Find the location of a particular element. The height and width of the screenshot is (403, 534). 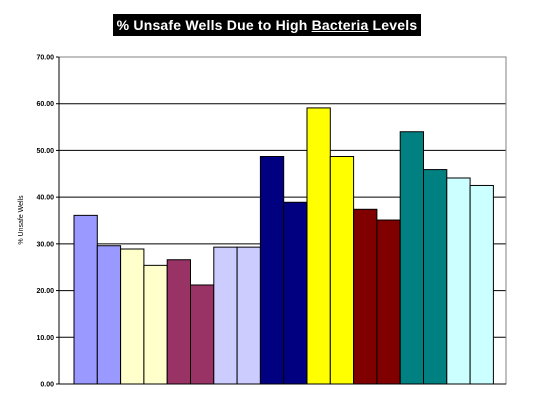

chart-title-prefix: % Unsafe Wells Due to High is located at coordinates (214, 25).